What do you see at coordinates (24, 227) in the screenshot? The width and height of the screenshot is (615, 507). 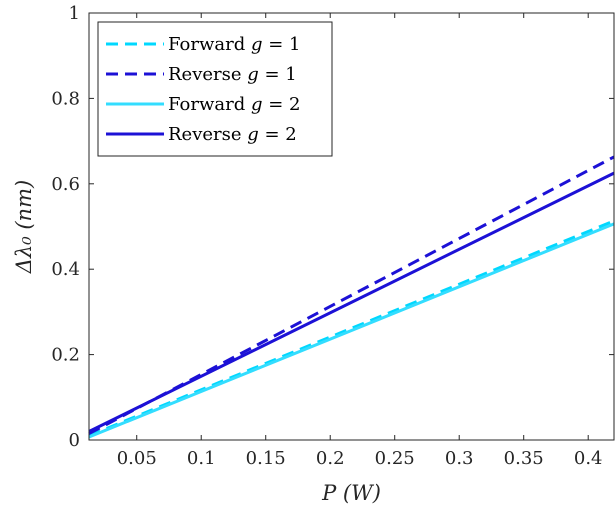 I see `y-axis-label: Δλ₀ (nm)` at bounding box center [24, 227].